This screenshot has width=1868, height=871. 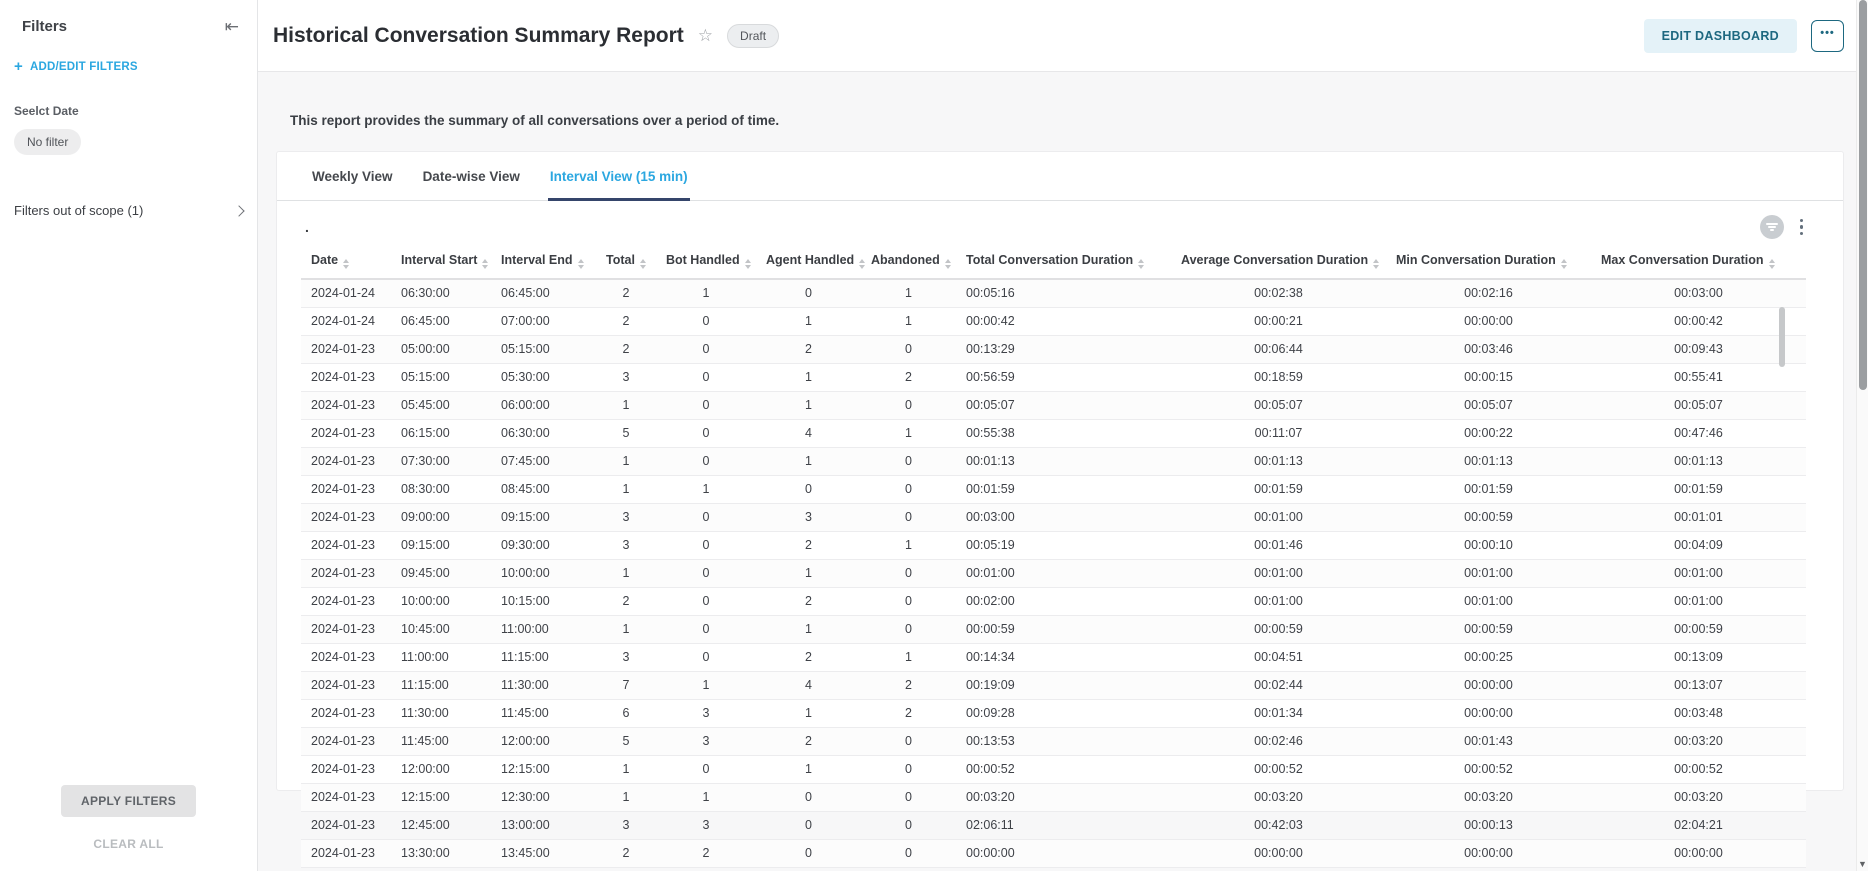 What do you see at coordinates (1488, 262) in the screenshot?
I see `column-header-min-conversation-duration: Min Conversation Duration` at bounding box center [1488, 262].